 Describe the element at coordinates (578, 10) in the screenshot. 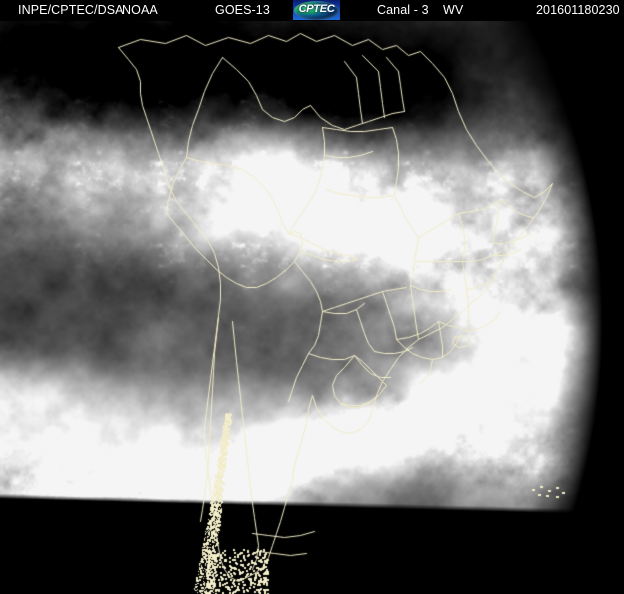

I see `header-timestamp-label: 201601180230` at that location.